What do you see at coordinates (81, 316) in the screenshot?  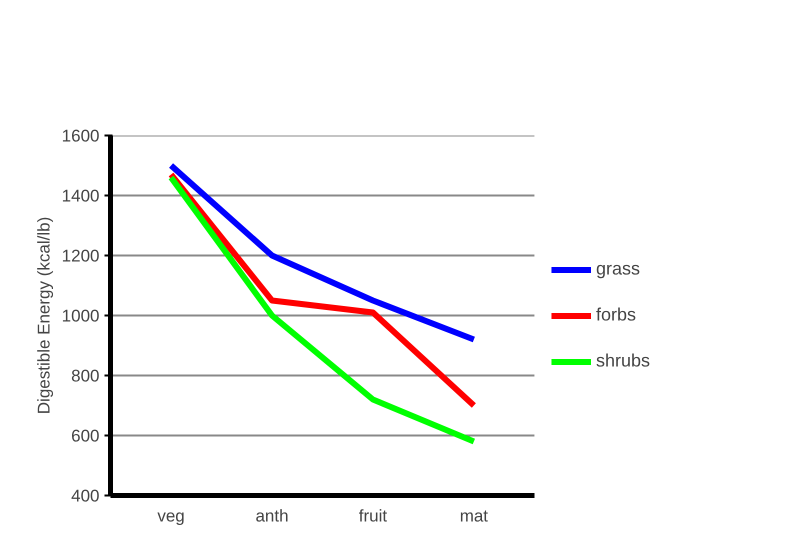 I see `y-tick-label: 1000` at bounding box center [81, 316].